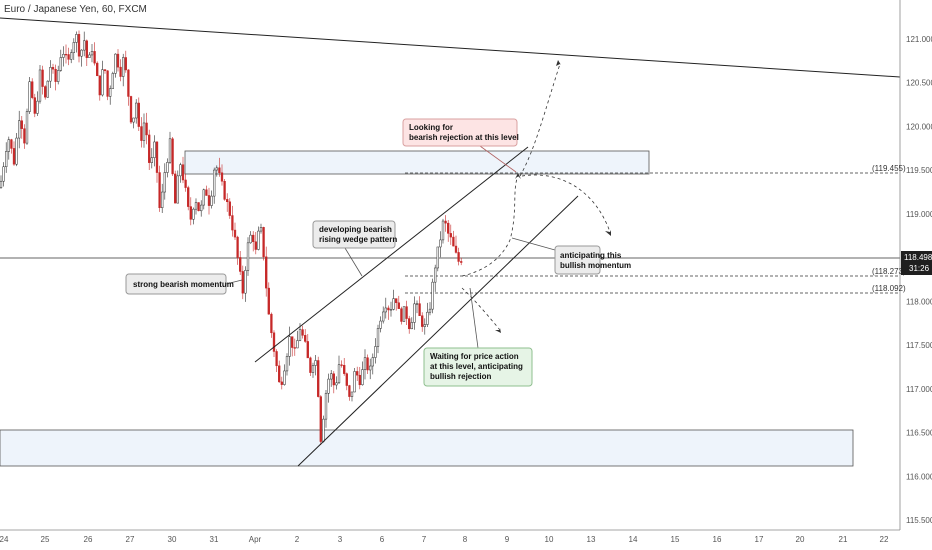 The height and width of the screenshot is (550, 932). What do you see at coordinates (45, 539) in the screenshot?
I see `time-tick-label: 25` at bounding box center [45, 539].